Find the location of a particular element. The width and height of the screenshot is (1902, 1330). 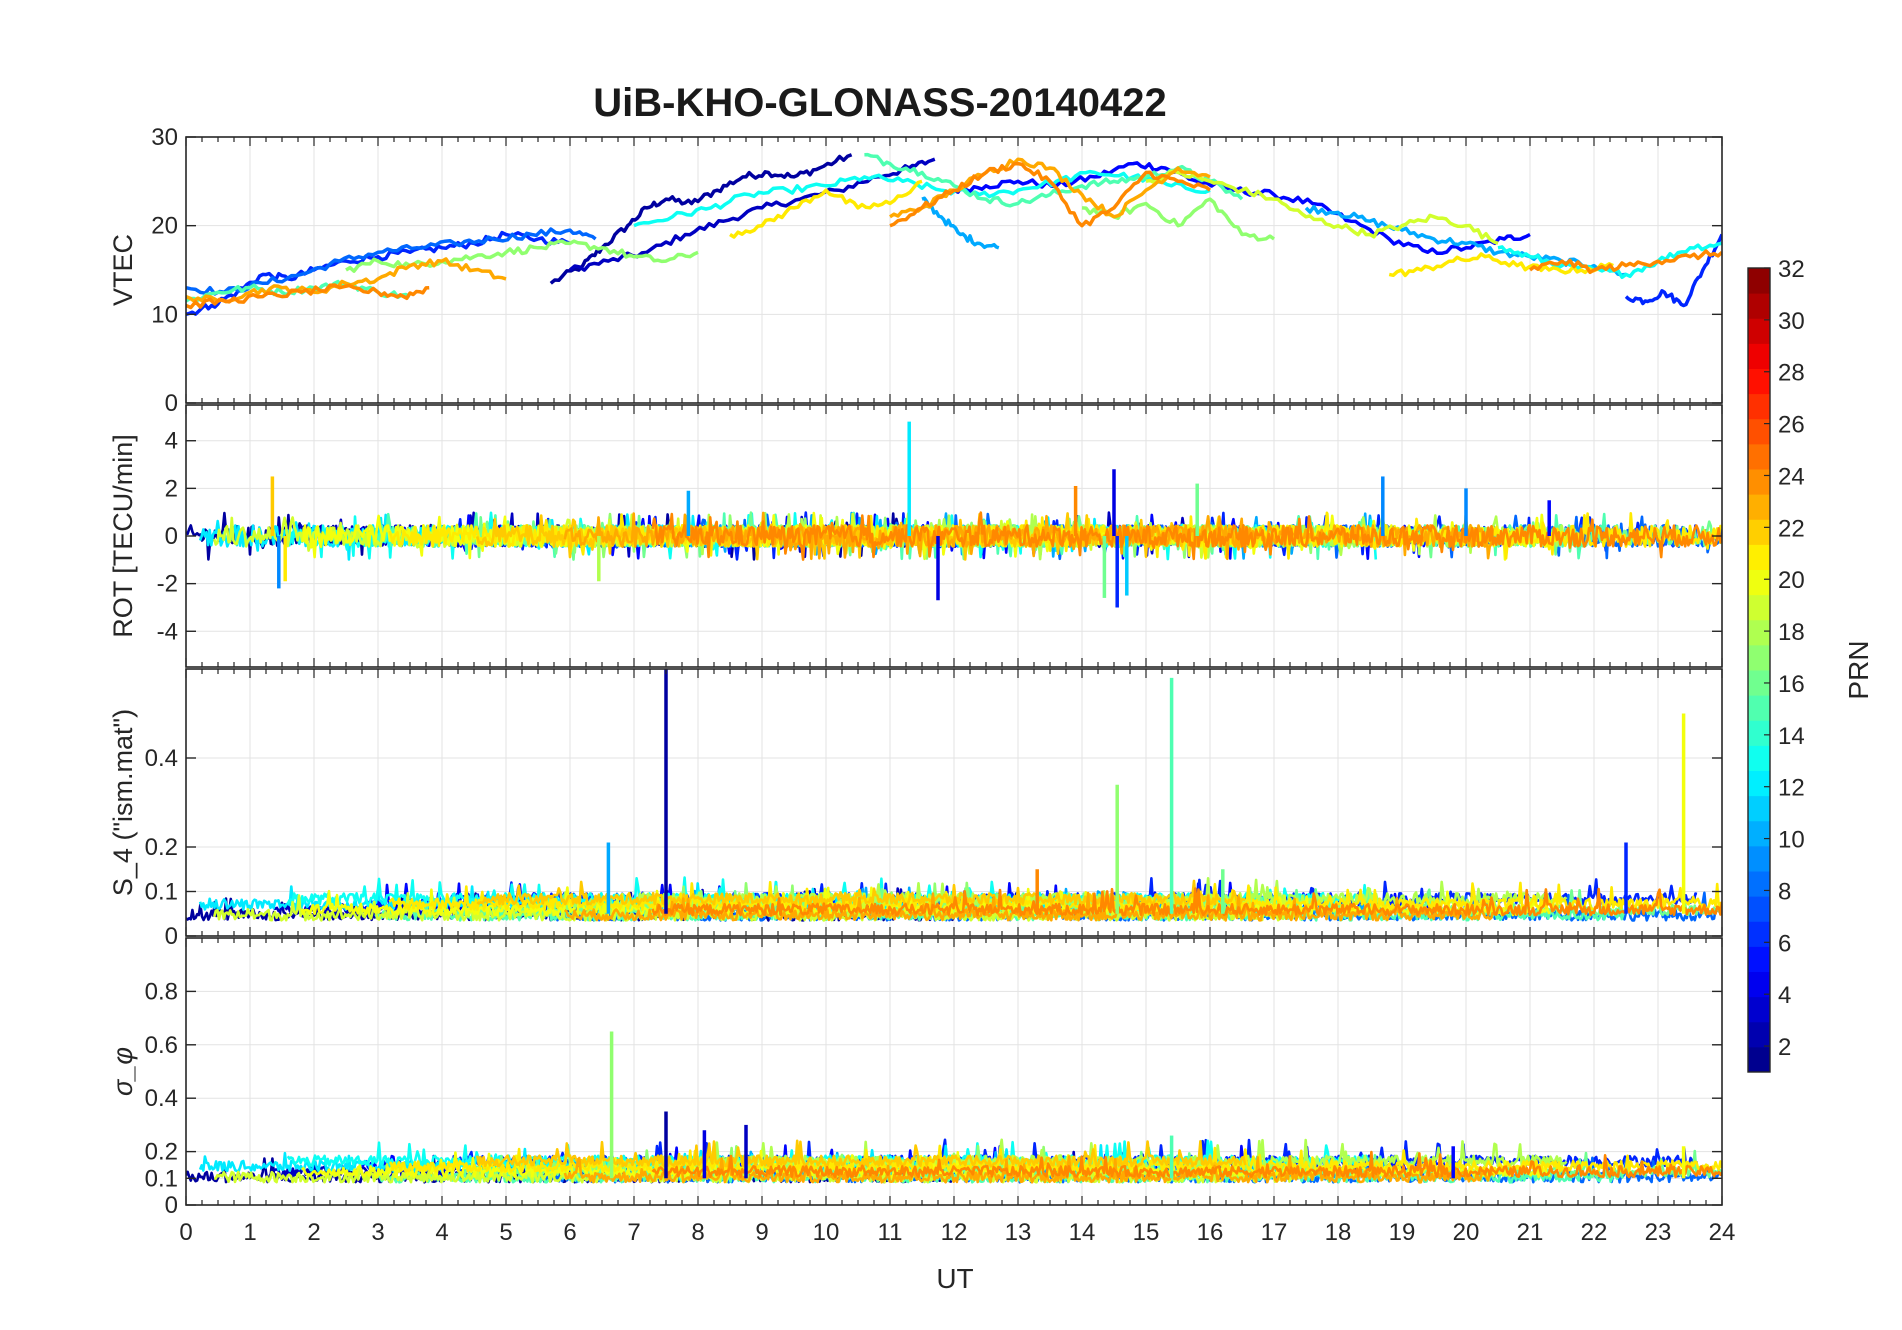

x-tick-label: 19 is located at coordinates (1402, 1232).